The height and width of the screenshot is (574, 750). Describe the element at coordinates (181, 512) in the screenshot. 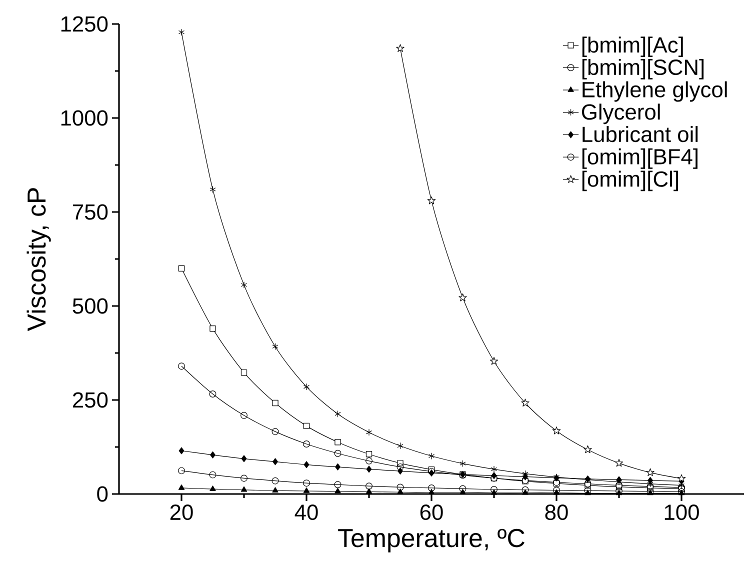

I see `x-tick-label: 20` at that location.